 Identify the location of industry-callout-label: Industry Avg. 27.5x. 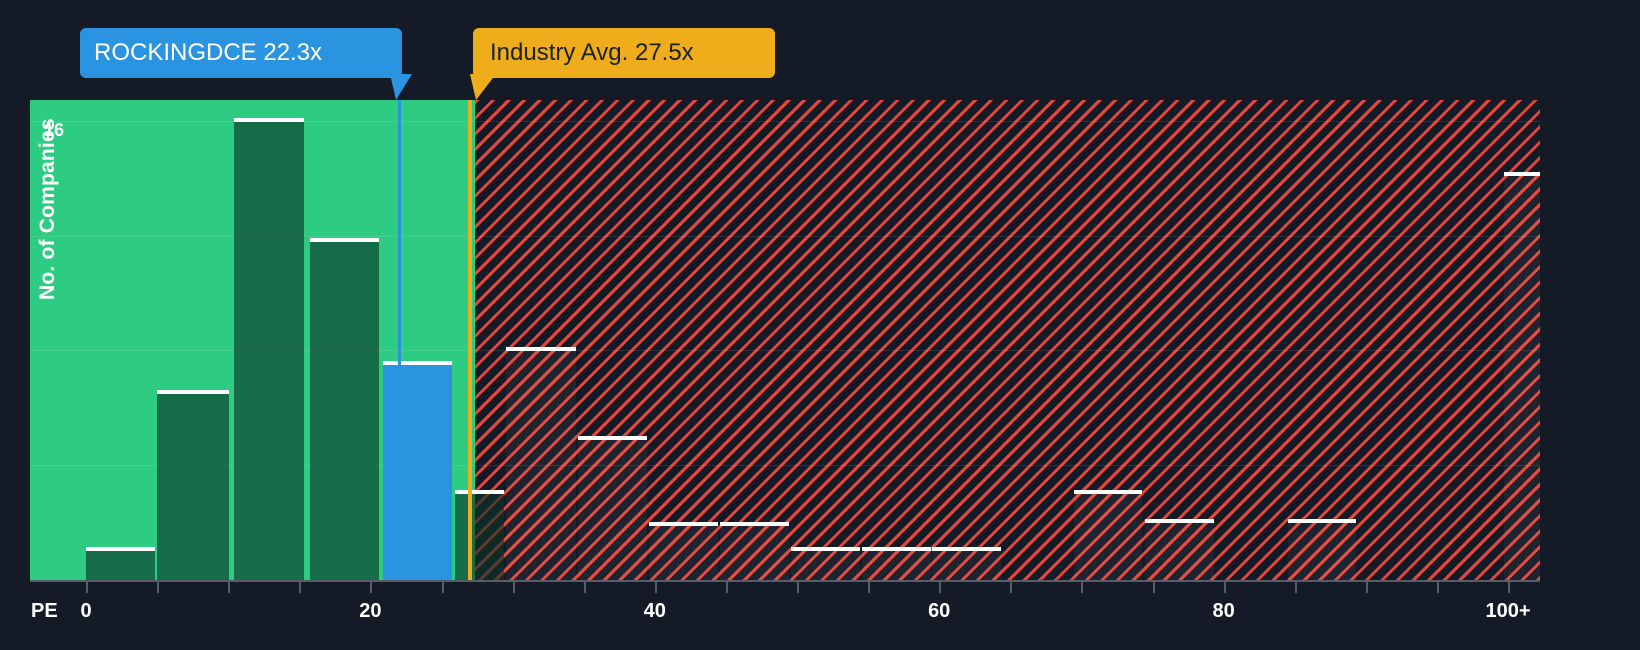
(592, 52).